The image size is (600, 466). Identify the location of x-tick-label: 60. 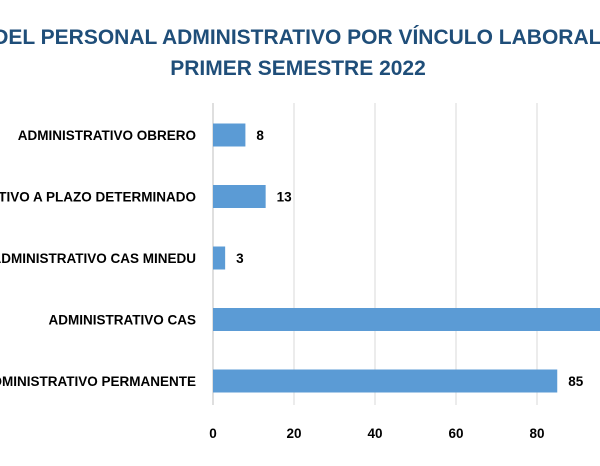
(455, 433).